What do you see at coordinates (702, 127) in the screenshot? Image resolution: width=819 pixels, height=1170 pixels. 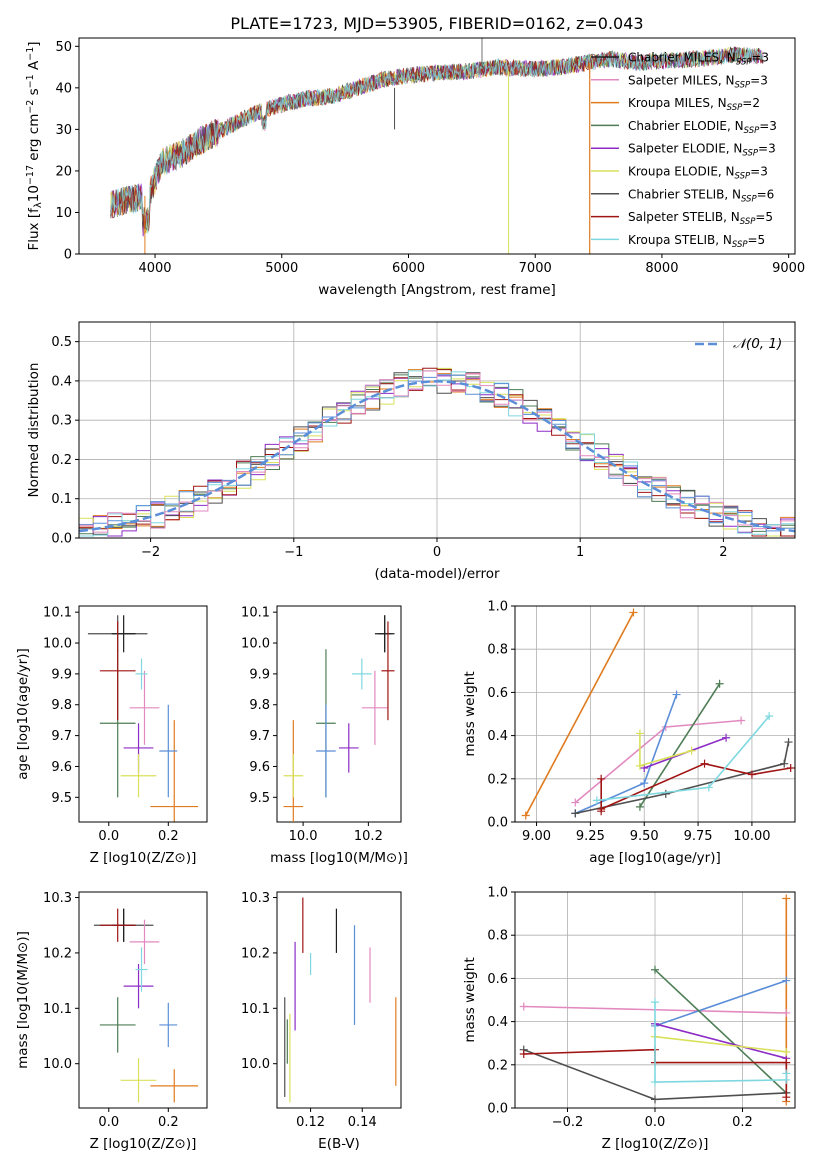 I see `legend-entry: Chabrier ELODIE, NSSP=3` at bounding box center [702, 127].